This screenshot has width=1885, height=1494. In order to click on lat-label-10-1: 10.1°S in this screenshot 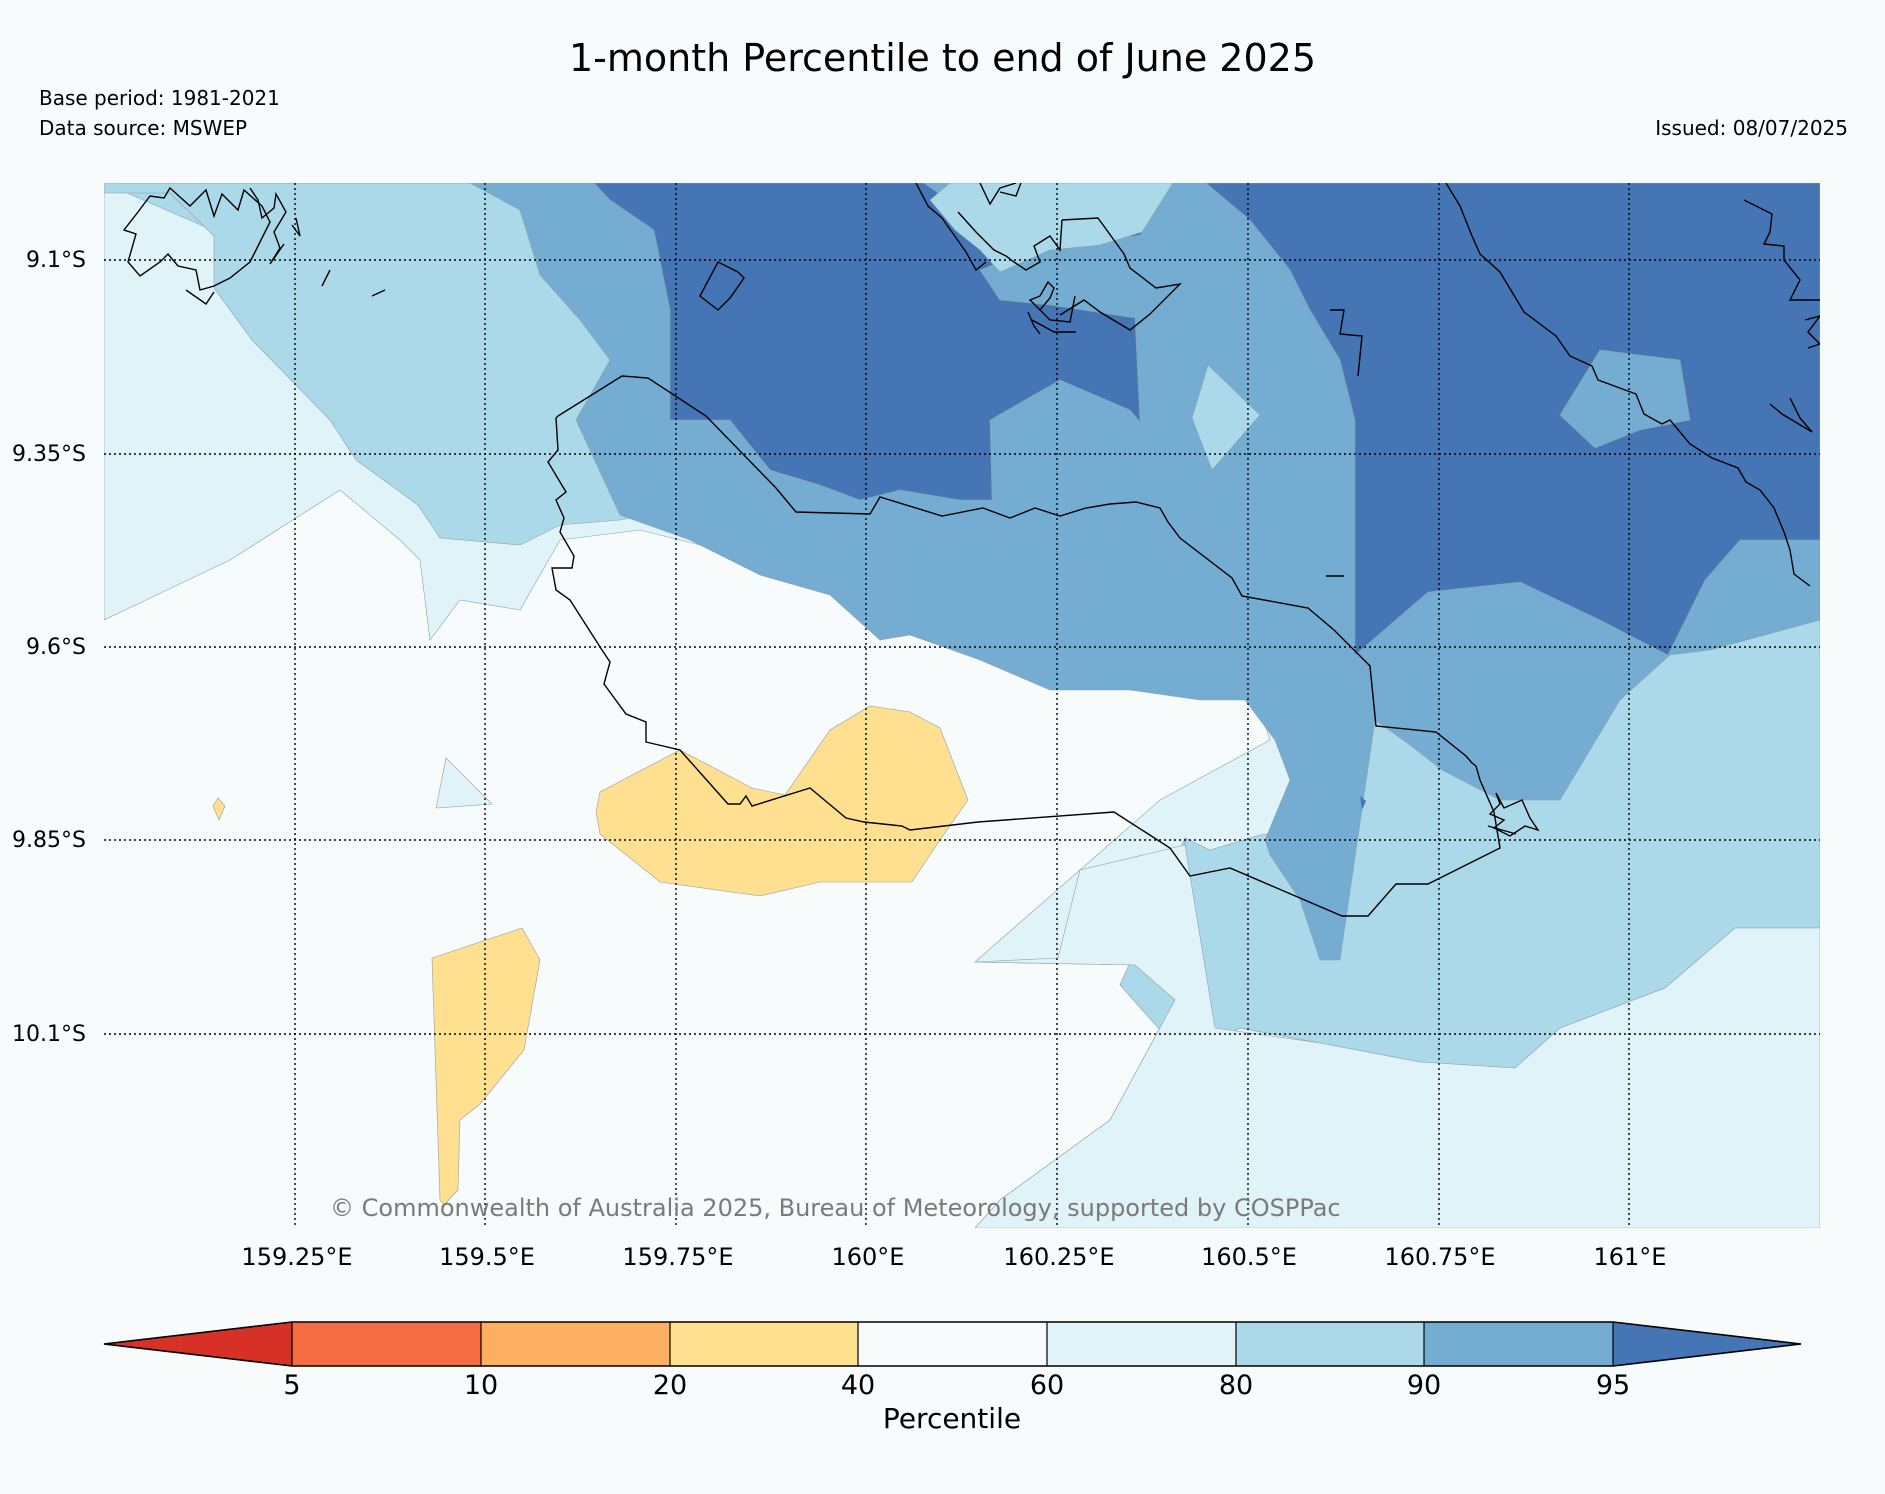, I will do `click(49, 1034)`.